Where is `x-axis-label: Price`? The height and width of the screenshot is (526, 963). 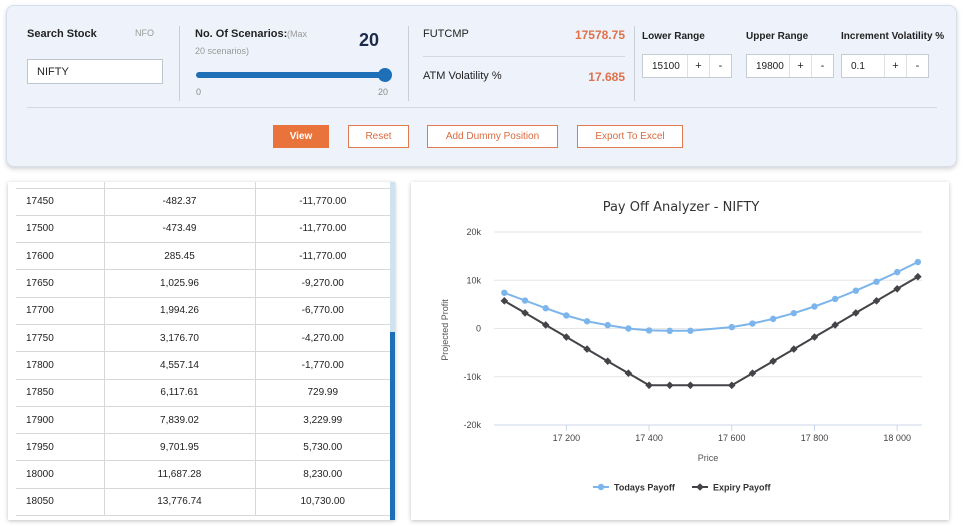 x-axis-label: Price is located at coordinates (708, 458).